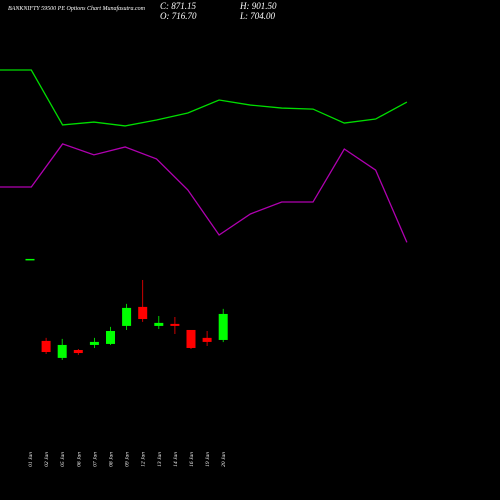 This screenshot has height=500, width=500. What do you see at coordinates (204, 98) in the screenshot?
I see `indicator-line` at bounding box center [204, 98].